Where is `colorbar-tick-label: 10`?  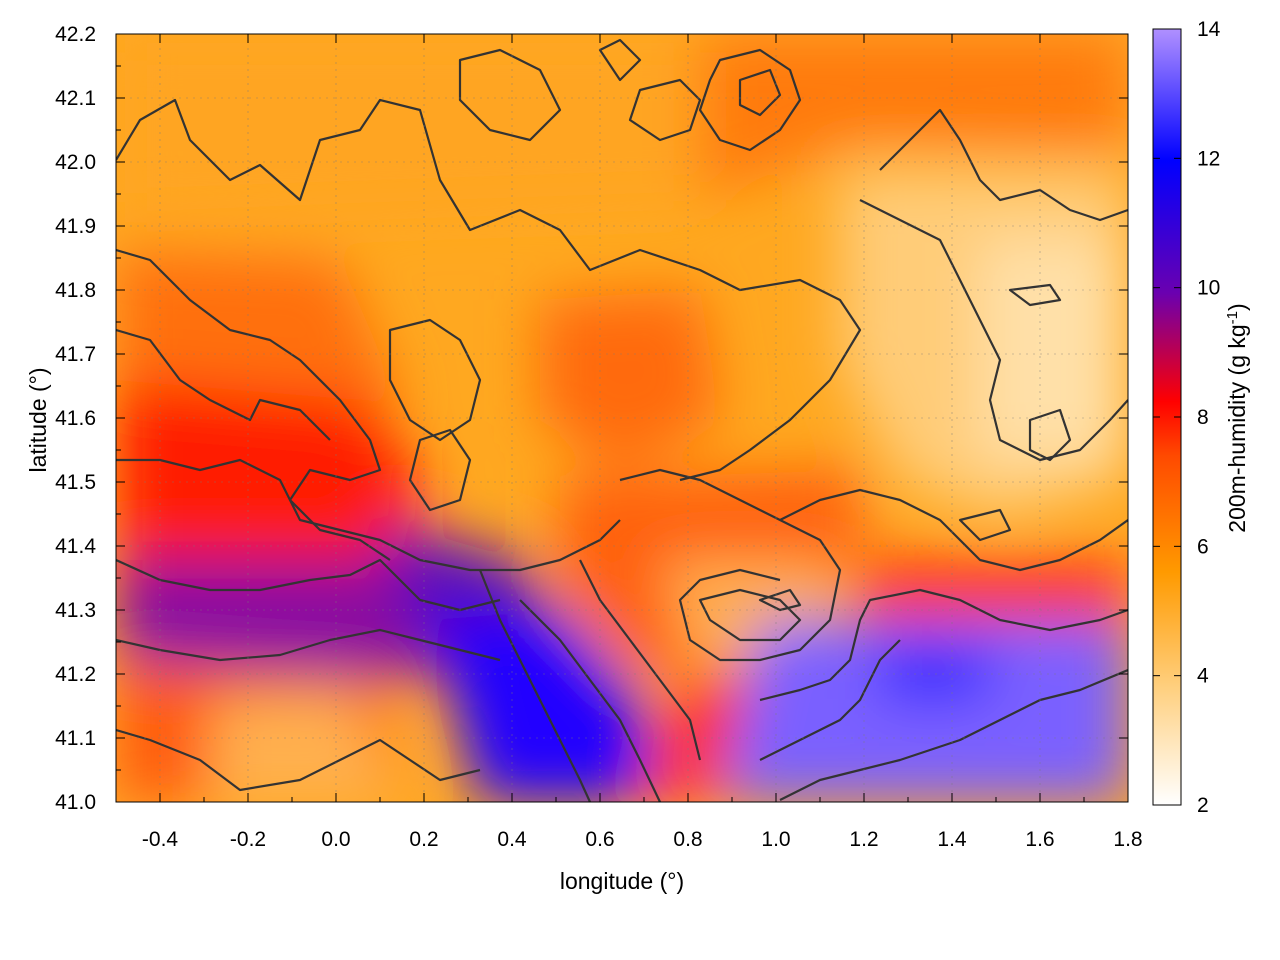 colorbar-tick-label: 10 is located at coordinates (1208, 288).